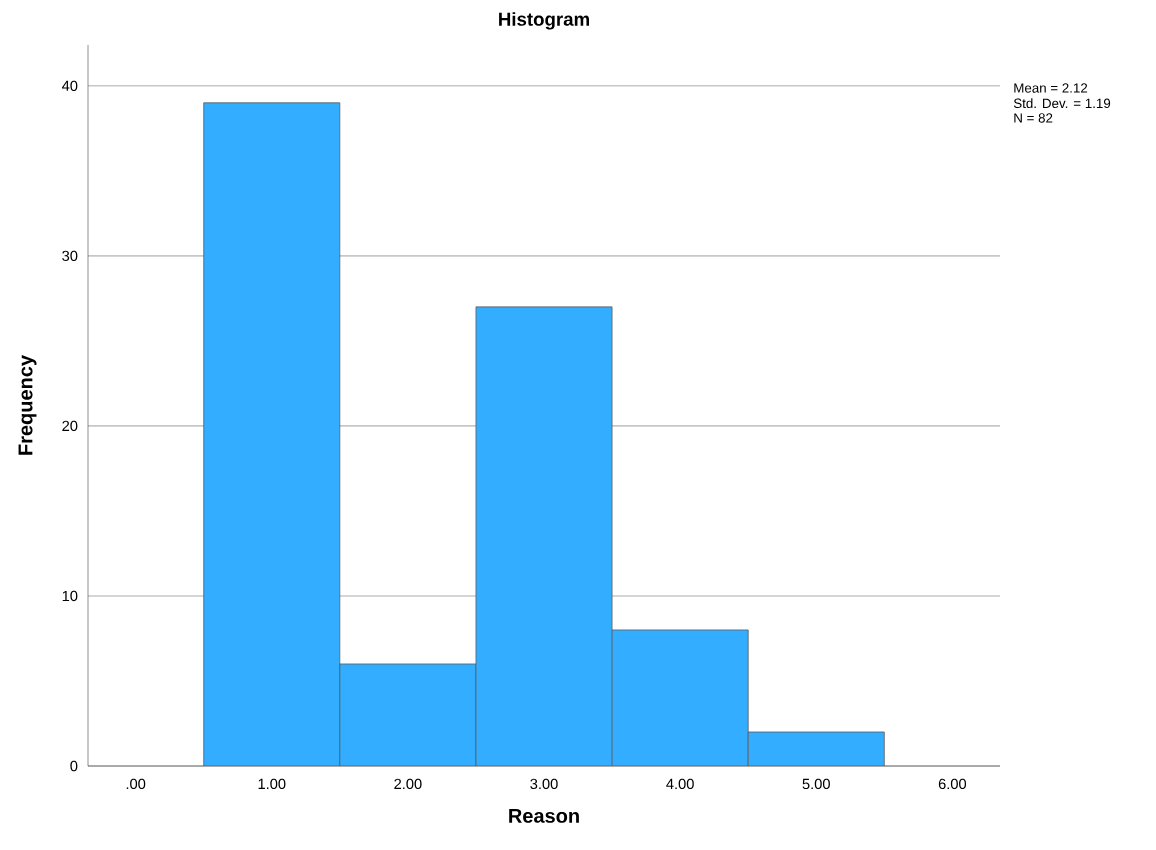 This screenshot has width=1156, height=850. Describe the element at coordinates (70, 426) in the screenshot. I see `y-tick-label: 20` at that location.